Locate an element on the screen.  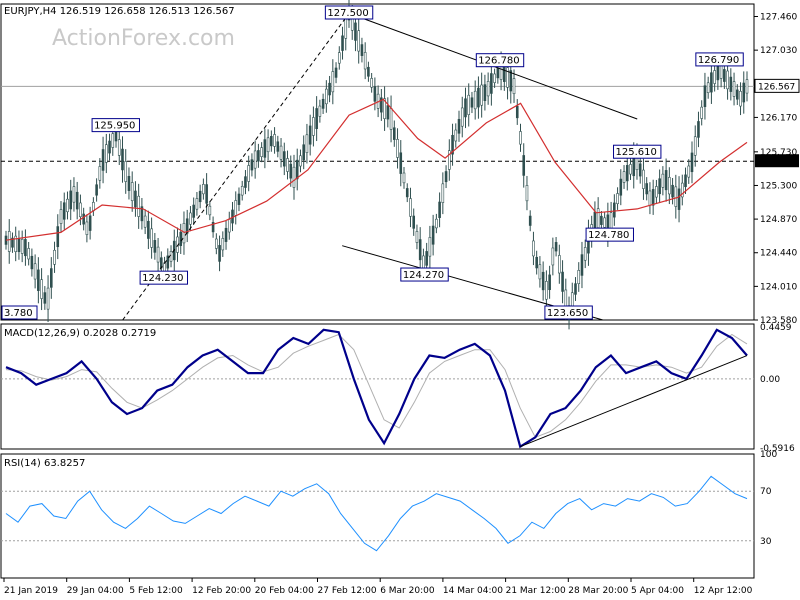
price-annotation-label: 126.780 is located at coordinates (498, 61).